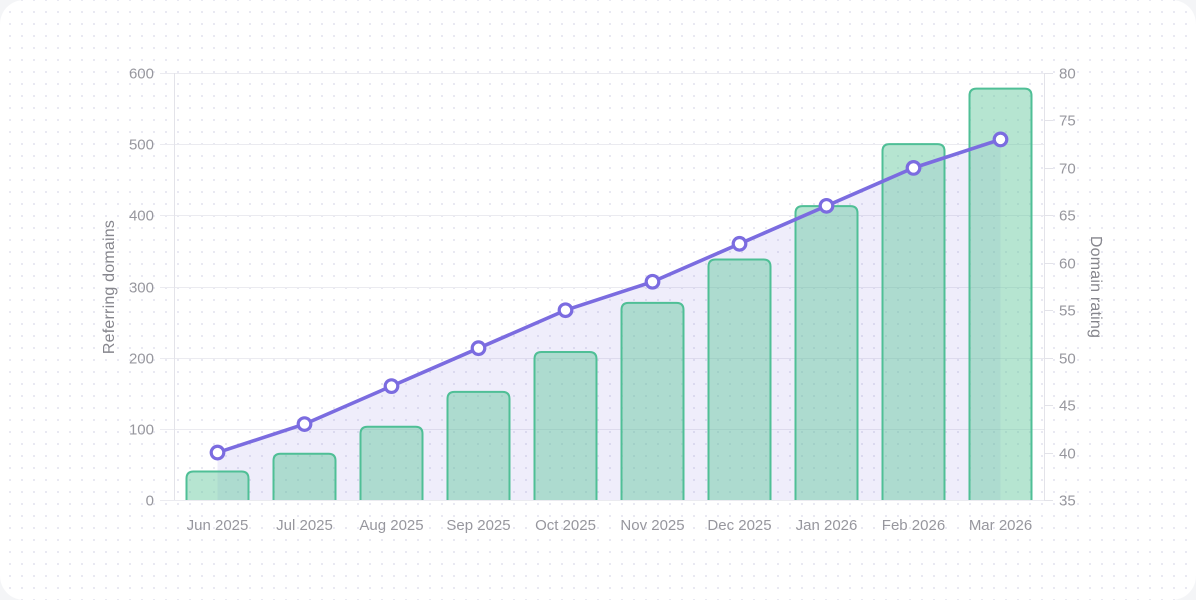 The width and height of the screenshot is (1196, 600). What do you see at coordinates (478, 525) in the screenshot?
I see `x-axis-category-label: Sep 2025` at bounding box center [478, 525].